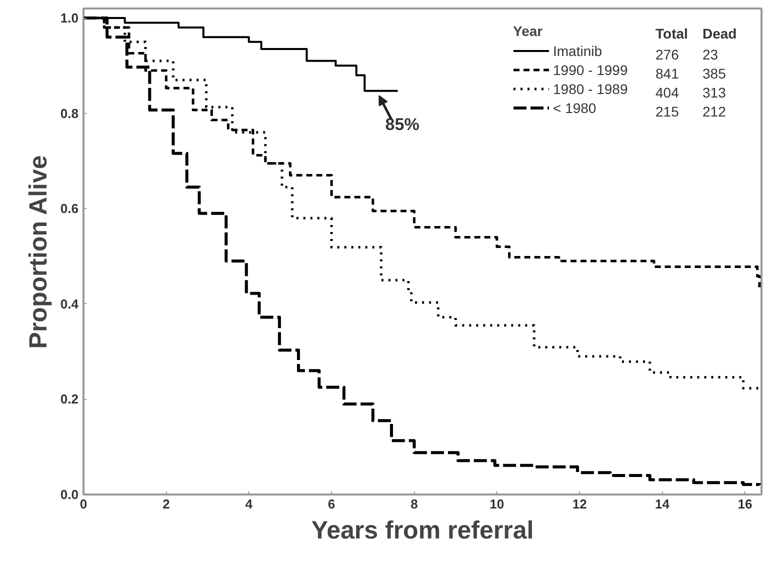 Image resolution: width=763 pixels, height=566 pixels. Describe the element at coordinates (166, 504) in the screenshot. I see `x-tick-label: 2` at that location.